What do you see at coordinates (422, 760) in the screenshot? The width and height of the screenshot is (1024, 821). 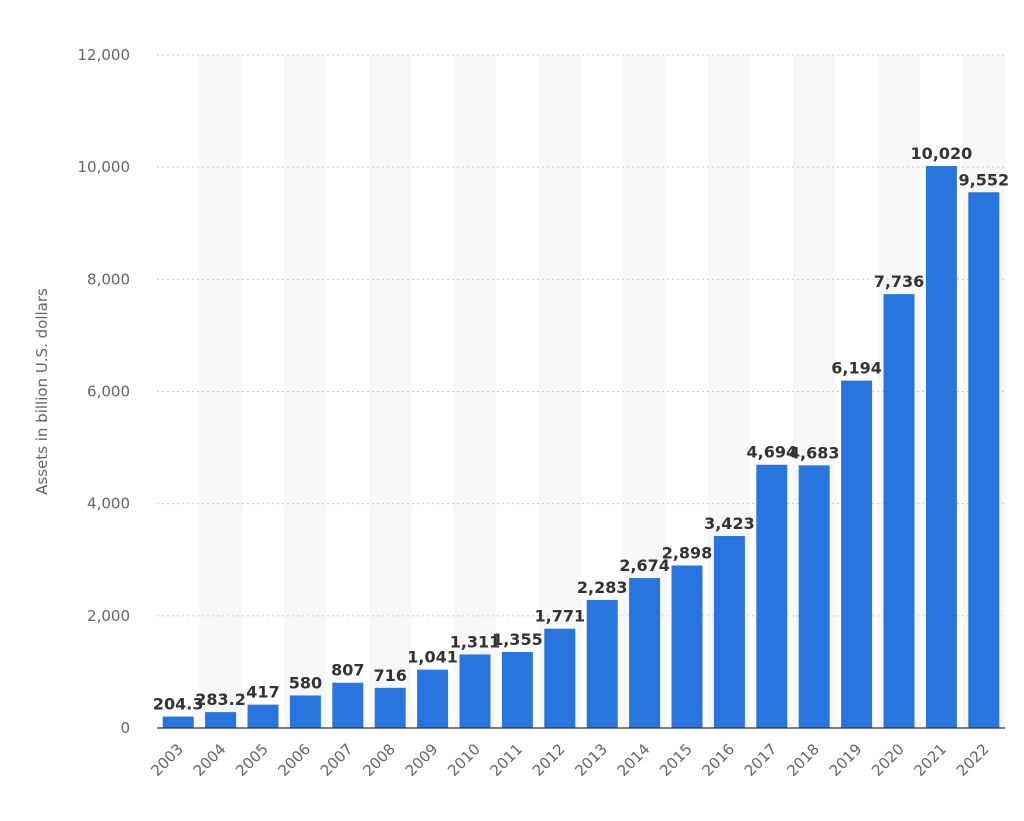 I see `x-tick-label: 2009` at bounding box center [422, 760].